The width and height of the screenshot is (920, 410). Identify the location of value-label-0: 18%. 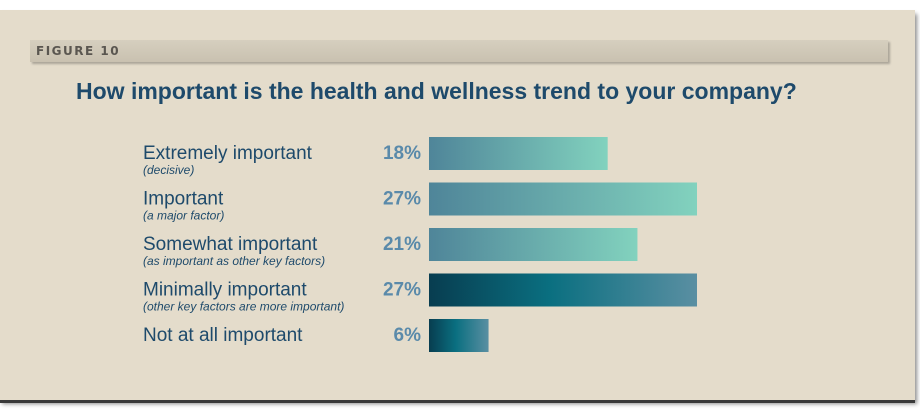
(402, 153).